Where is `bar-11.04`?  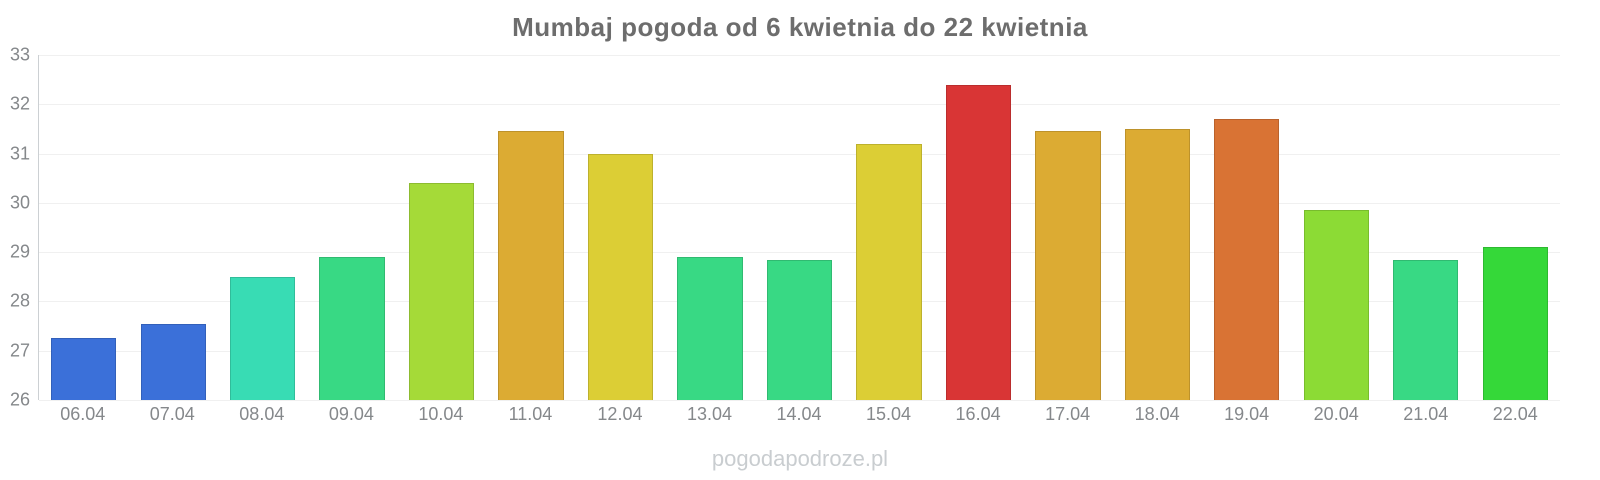
bar-11.04 is located at coordinates (531, 265).